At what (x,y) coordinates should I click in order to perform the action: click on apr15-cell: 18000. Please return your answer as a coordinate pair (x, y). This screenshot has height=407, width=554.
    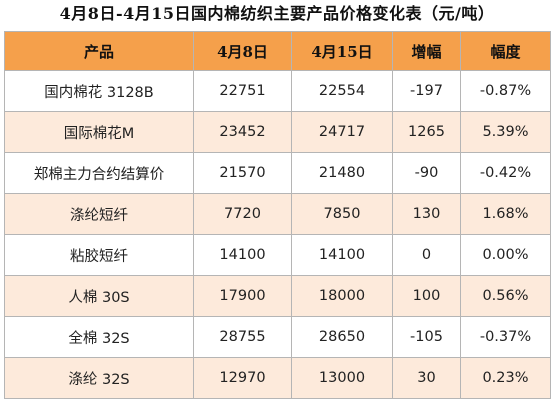
    Looking at the image, I should click on (342, 296).